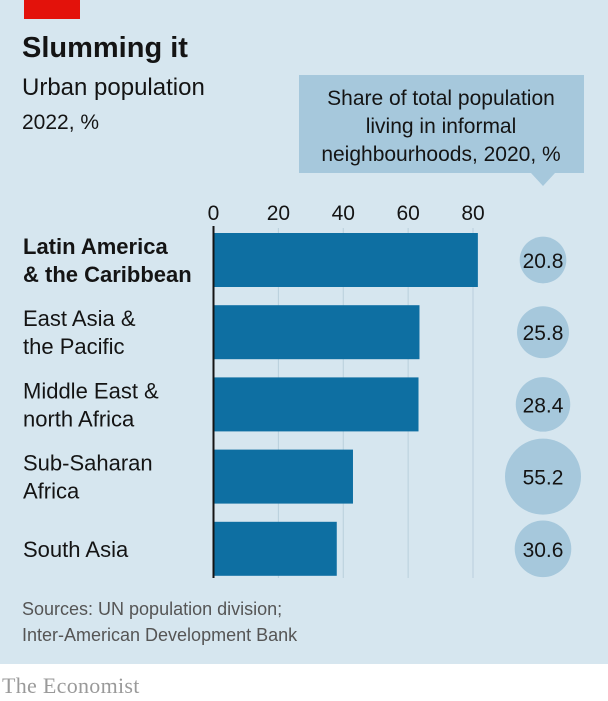  What do you see at coordinates (88, 463) in the screenshot?
I see `category-label-3-line-0: Sub-Saharan` at bounding box center [88, 463].